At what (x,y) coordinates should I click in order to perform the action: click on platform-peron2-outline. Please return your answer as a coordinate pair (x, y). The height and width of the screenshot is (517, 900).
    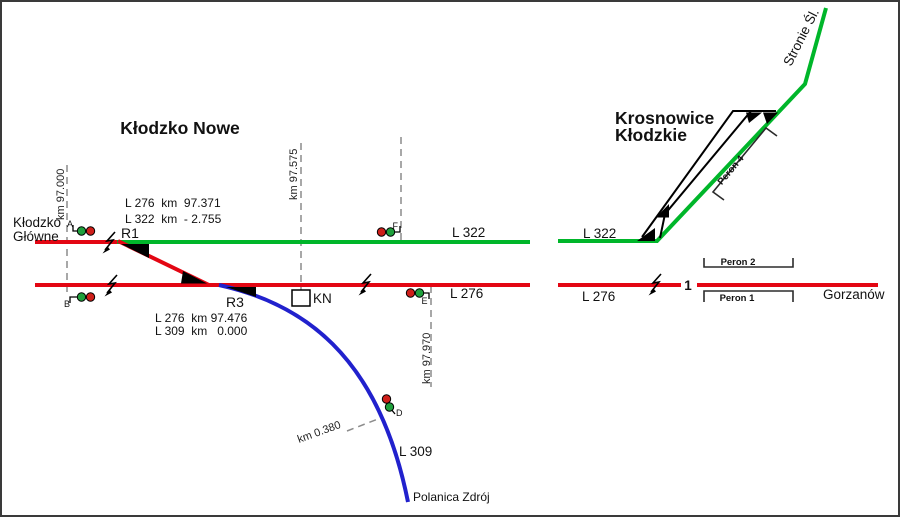
    Looking at the image, I should click on (748, 263).